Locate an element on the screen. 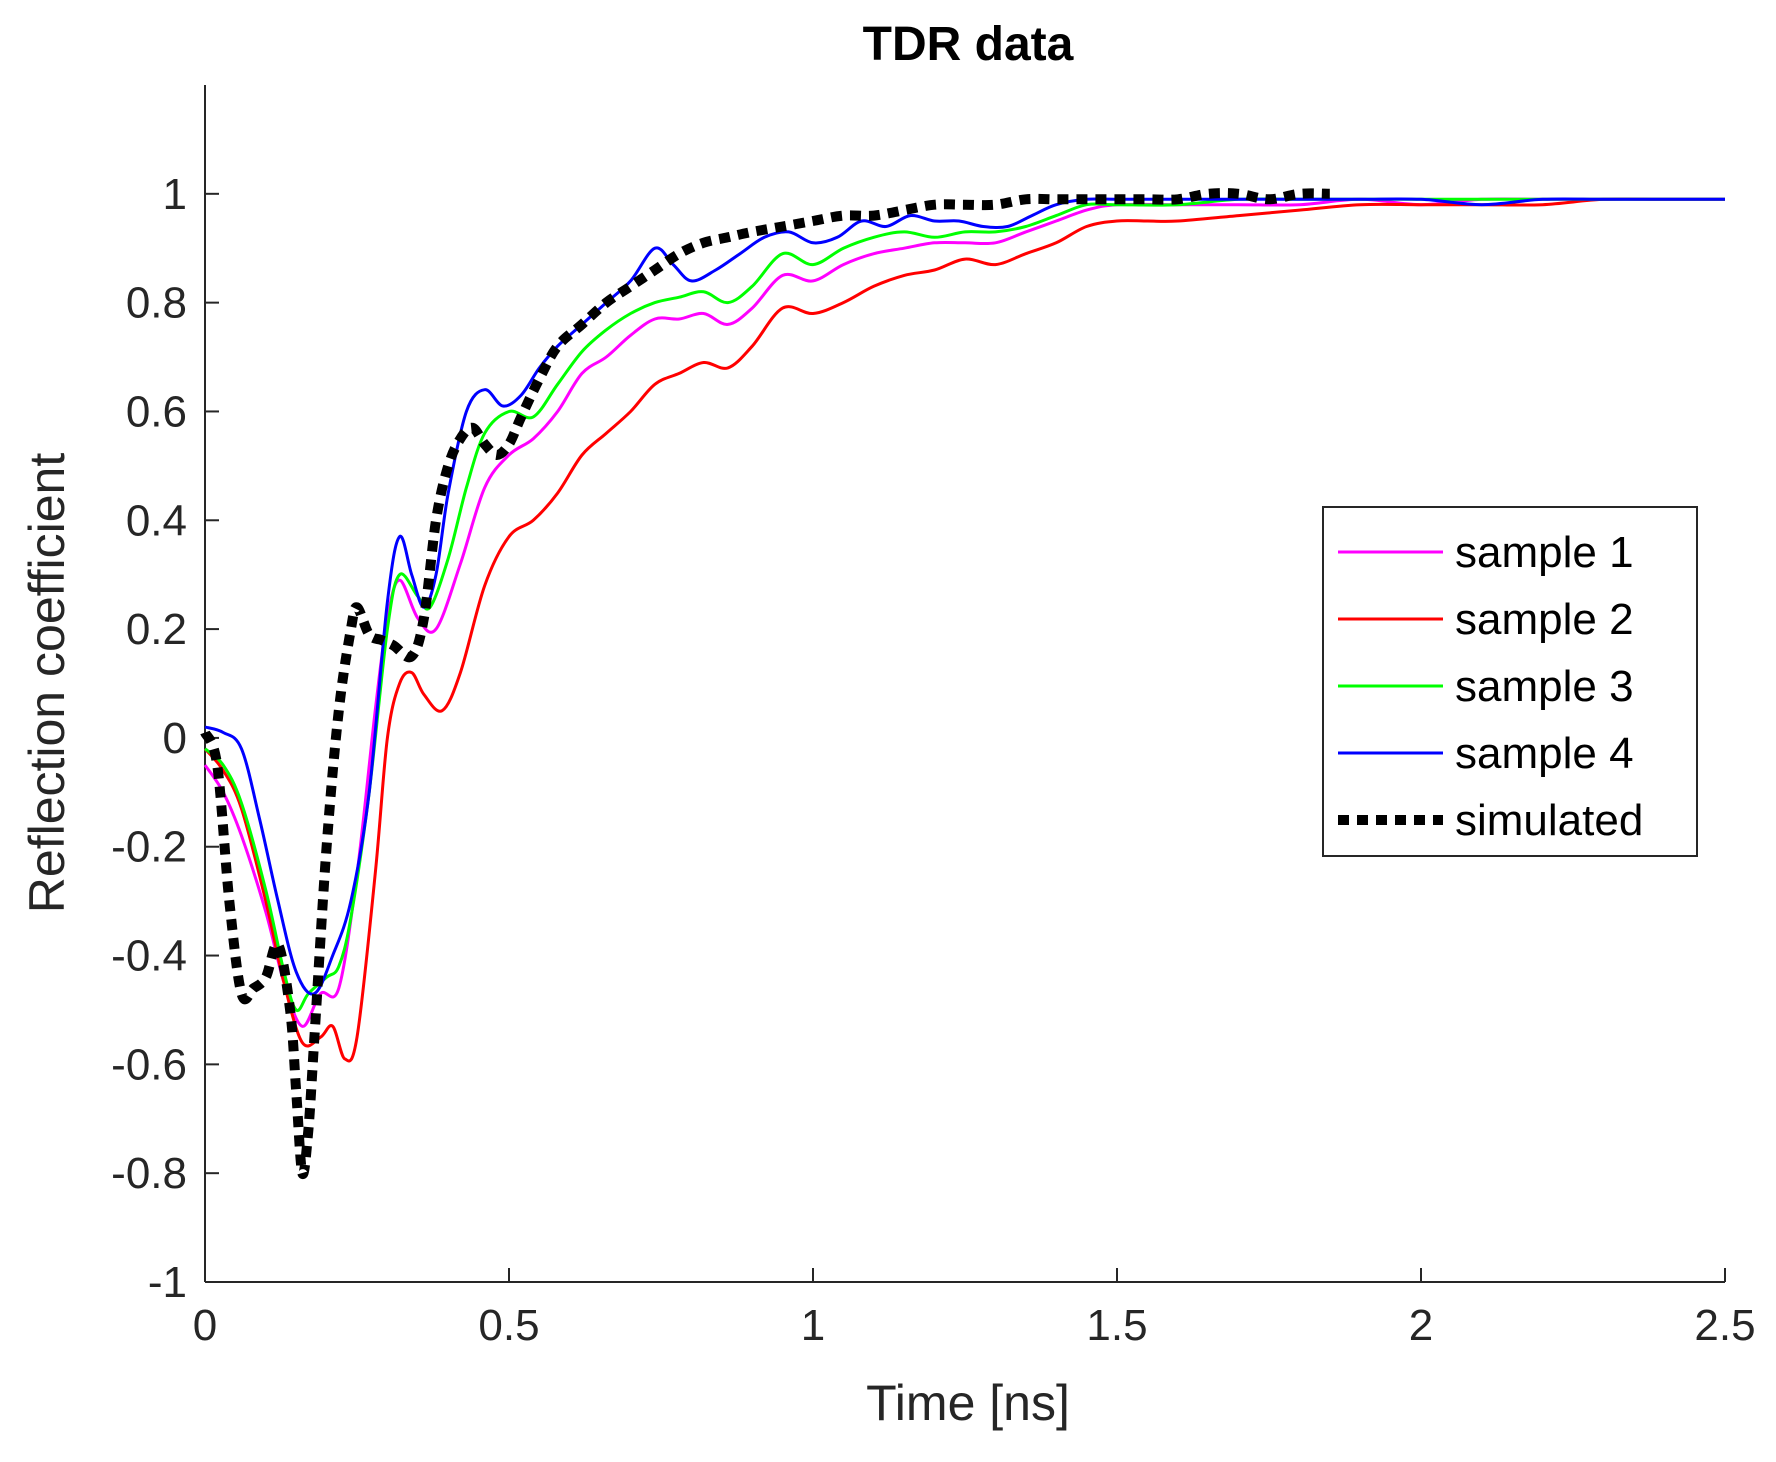  legend-label: sample 2 is located at coordinates (1544, 619).